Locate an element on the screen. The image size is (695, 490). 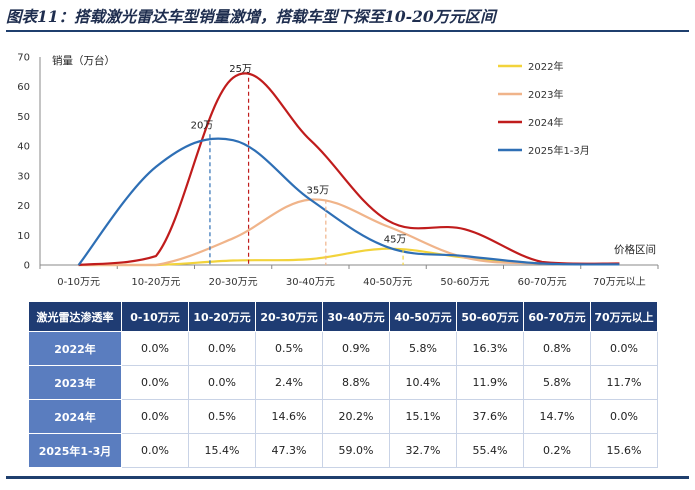
legend-label: 2023年 is located at coordinates (545, 94).